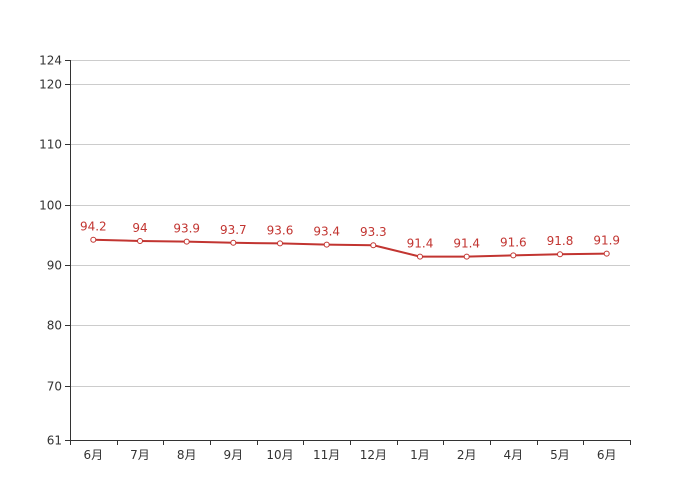 The height and width of the screenshot is (504, 700). What do you see at coordinates (373, 455) in the screenshot?
I see `x-tick-label: 12月` at bounding box center [373, 455].